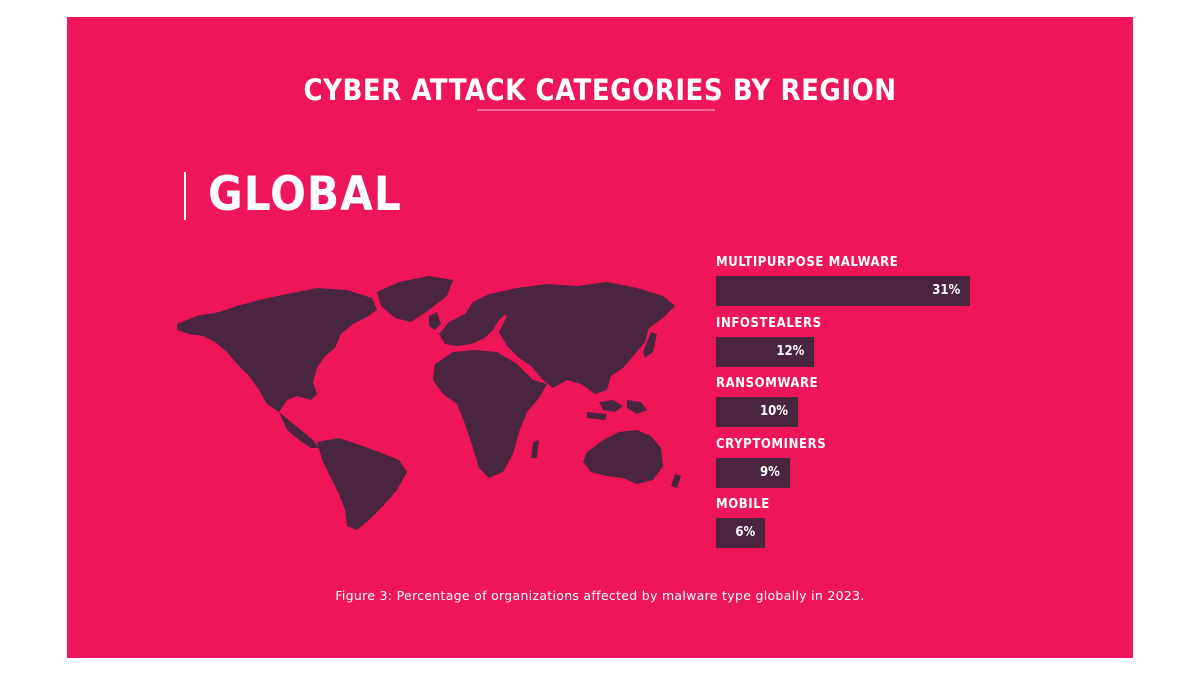 This screenshot has width=1200, height=675. What do you see at coordinates (769, 472) in the screenshot?
I see `bar-value-label: 9%` at bounding box center [769, 472].